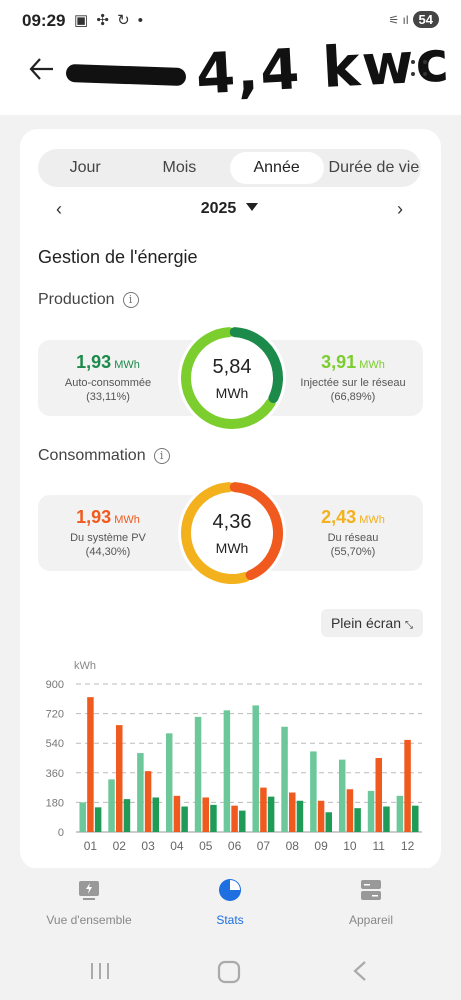 This screenshot has width=461, height=1000. I want to click on production-total-unit: MWh, so click(232, 393).